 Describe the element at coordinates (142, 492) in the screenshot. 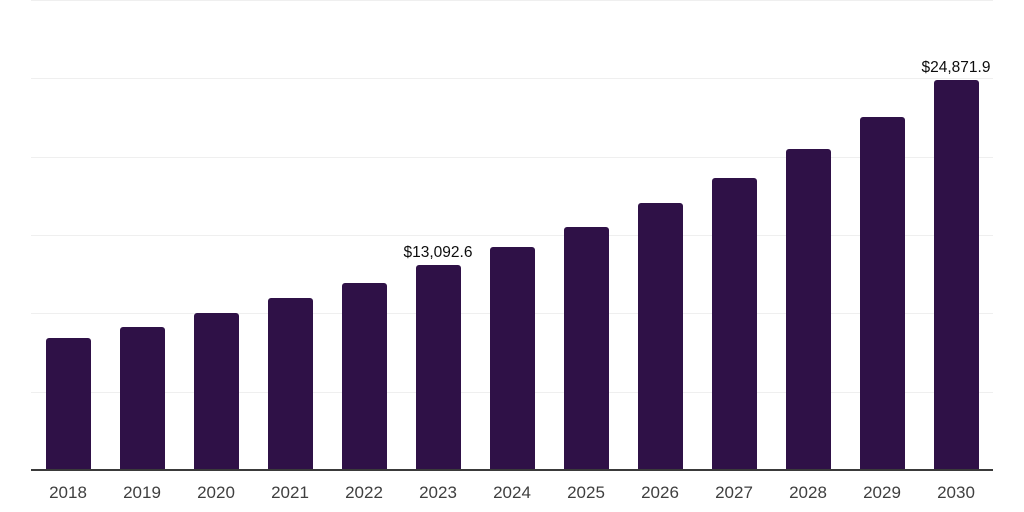

I see `x-tick-2019: 2019` at that location.